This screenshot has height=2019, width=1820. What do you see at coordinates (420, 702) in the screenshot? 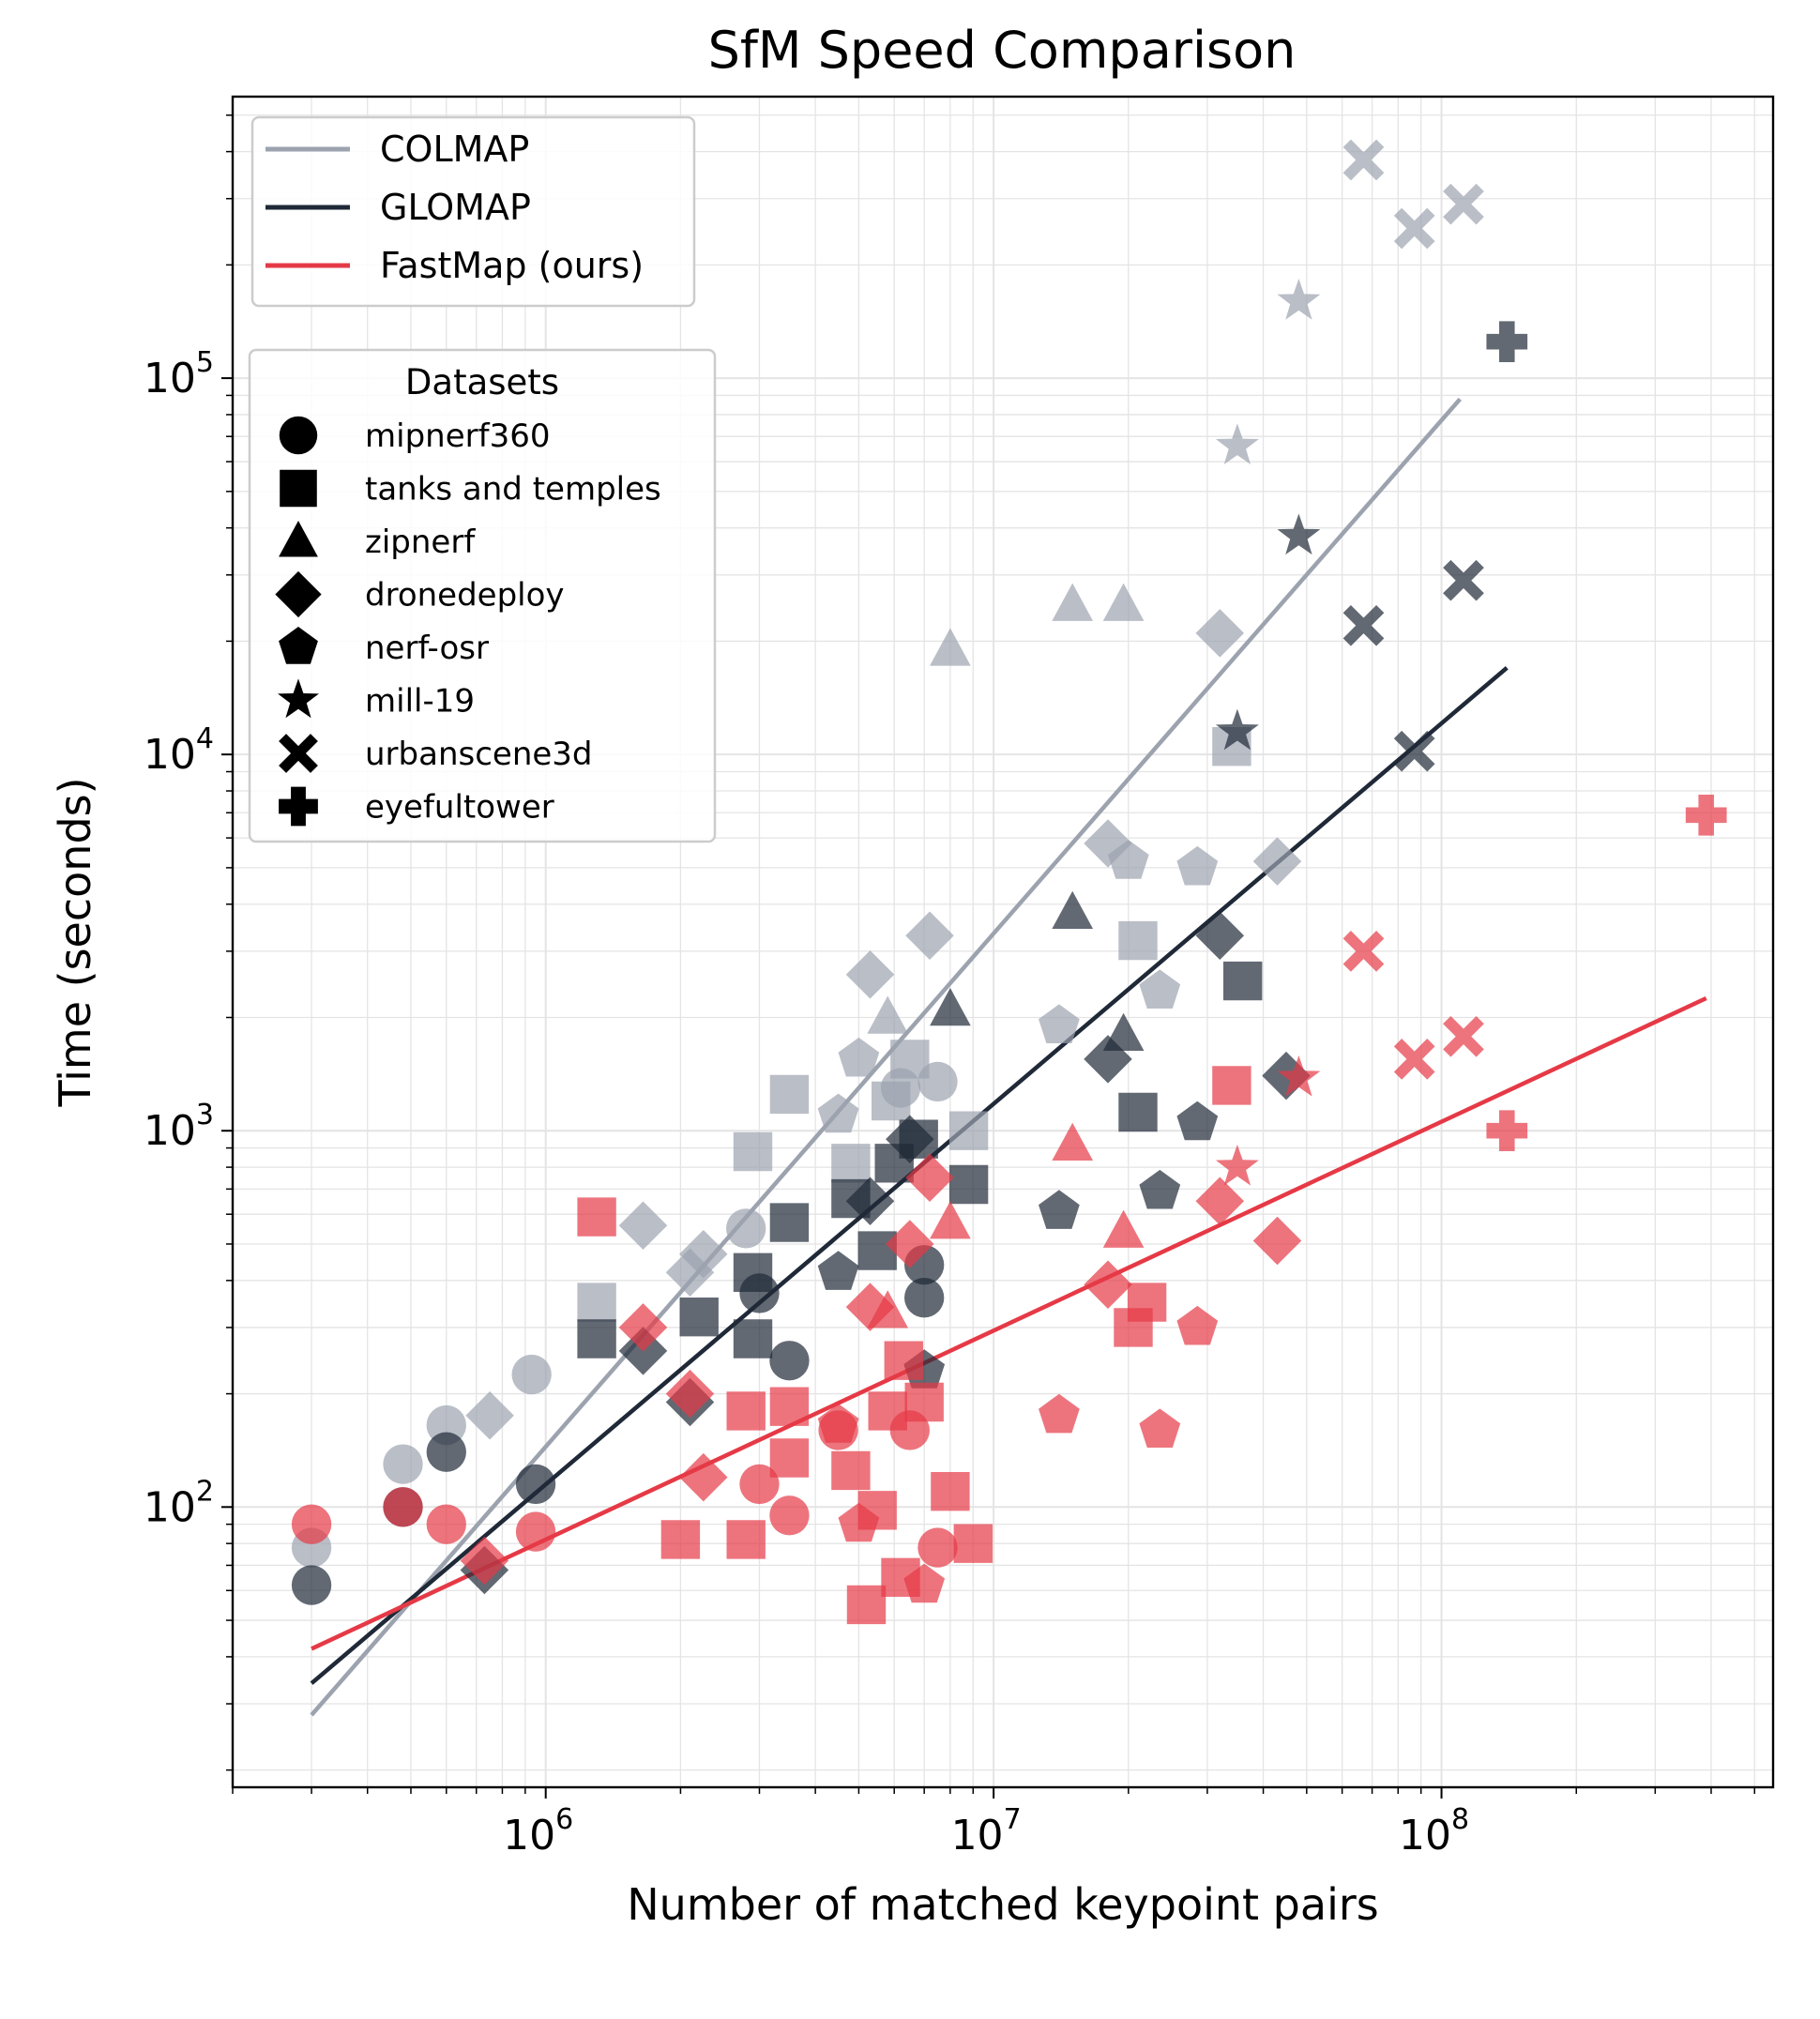
I see `legend-label-mill-19: mill-19` at bounding box center [420, 702].